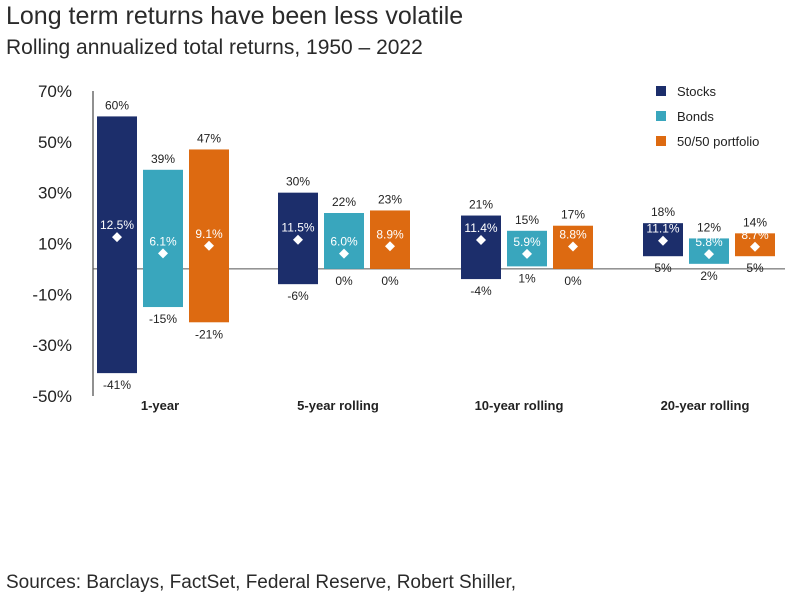  Describe the element at coordinates (209, 138) in the screenshot. I see `max-label: 47%` at that location.